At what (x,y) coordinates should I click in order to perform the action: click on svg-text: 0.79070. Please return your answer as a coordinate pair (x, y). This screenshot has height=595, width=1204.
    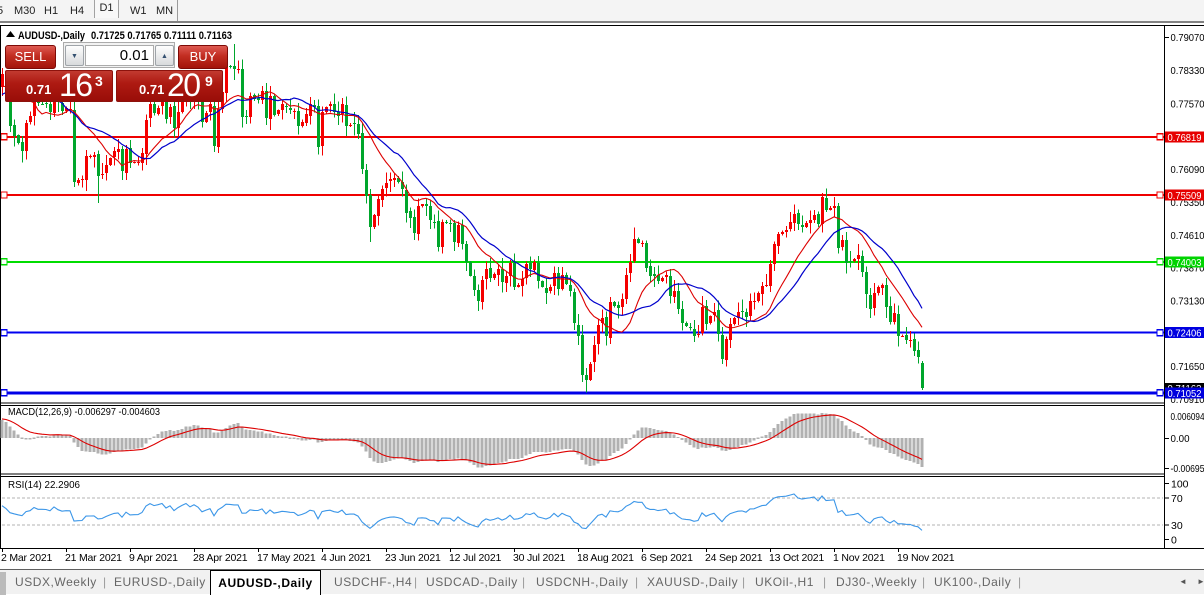
    Looking at the image, I should click on (1187, 38).